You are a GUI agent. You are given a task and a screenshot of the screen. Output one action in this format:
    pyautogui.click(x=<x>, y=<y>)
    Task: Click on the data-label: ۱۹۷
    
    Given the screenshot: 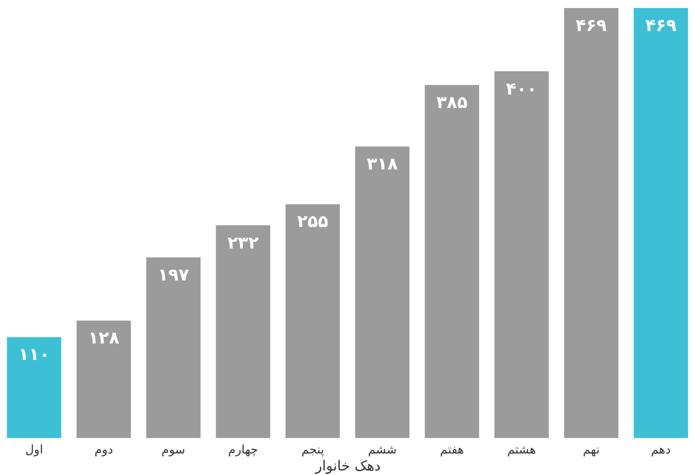 What is the action you would take?
    pyautogui.click(x=174, y=275)
    